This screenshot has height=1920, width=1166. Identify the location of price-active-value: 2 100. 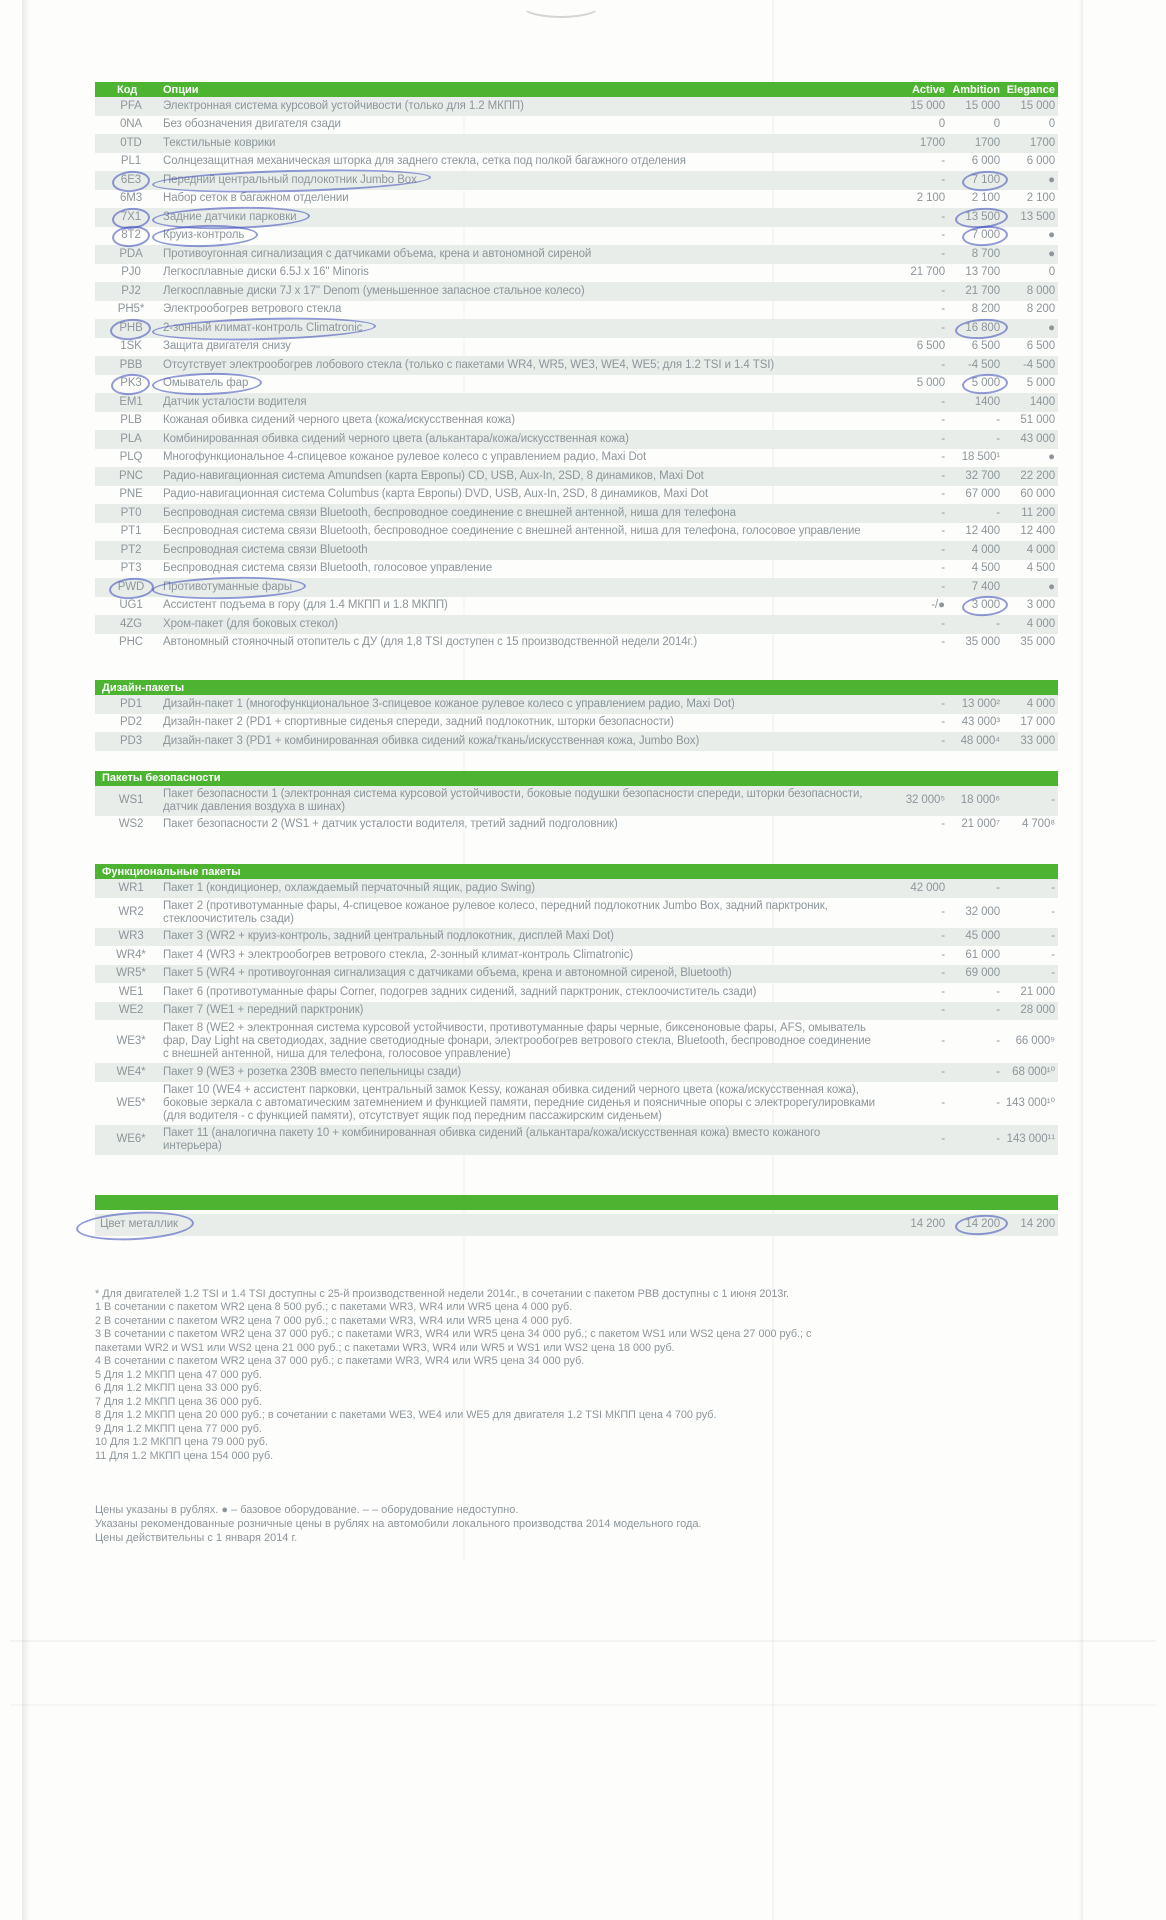
(930, 198).